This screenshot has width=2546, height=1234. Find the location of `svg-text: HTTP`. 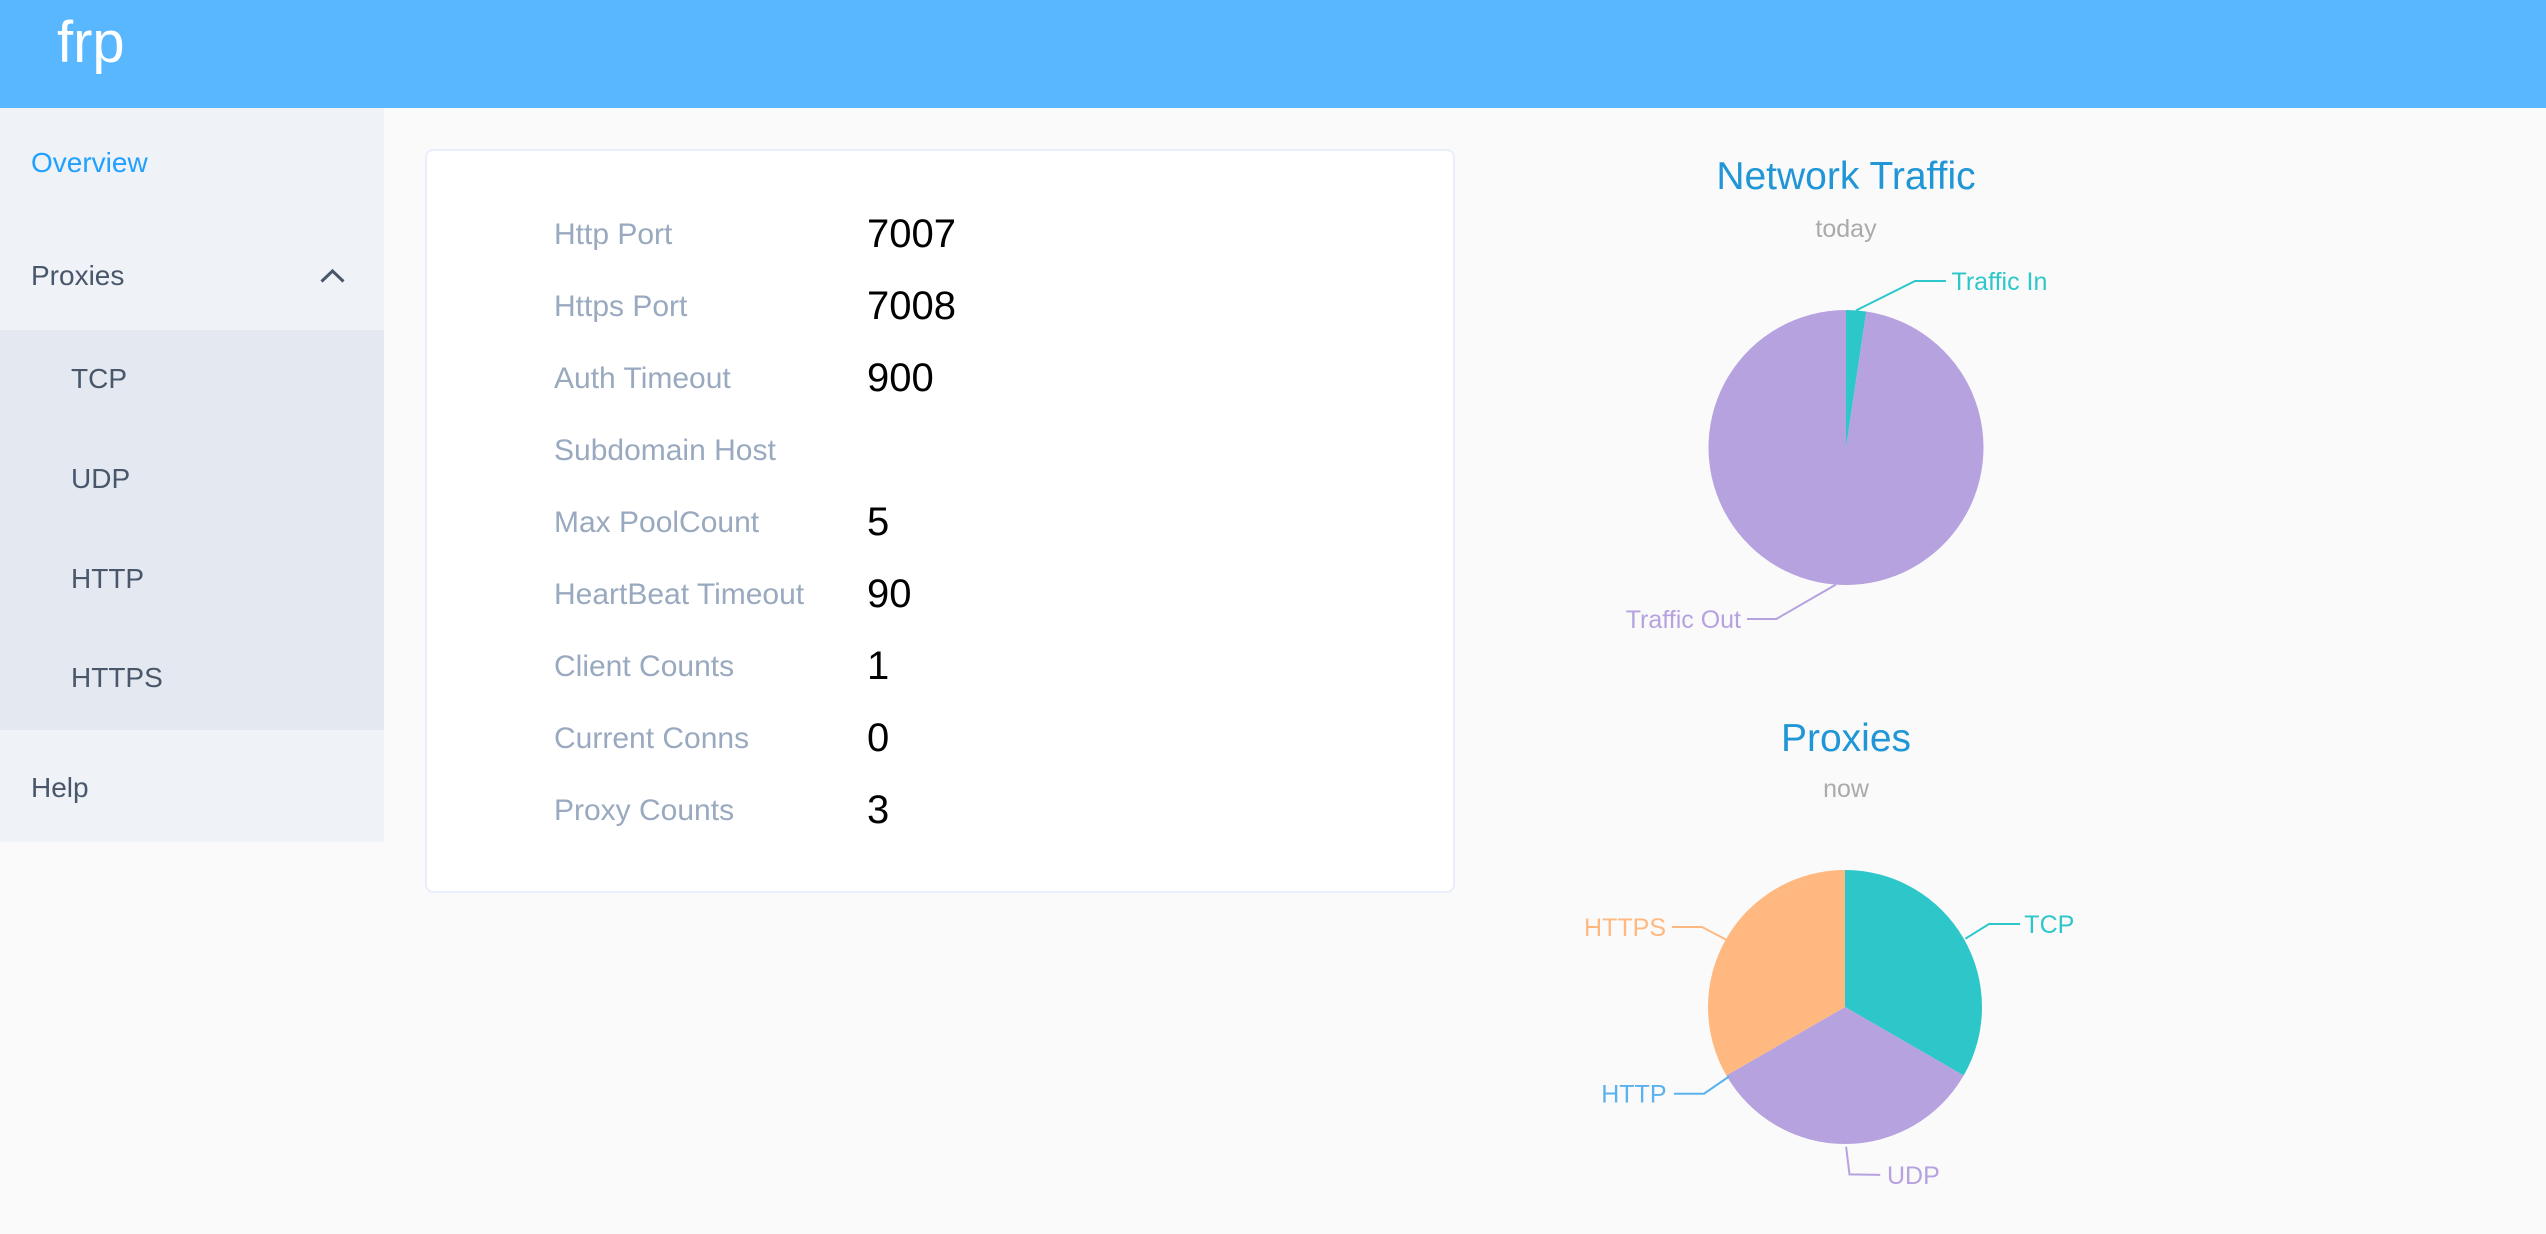

svg-text: HTTP is located at coordinates (1633, 1095).